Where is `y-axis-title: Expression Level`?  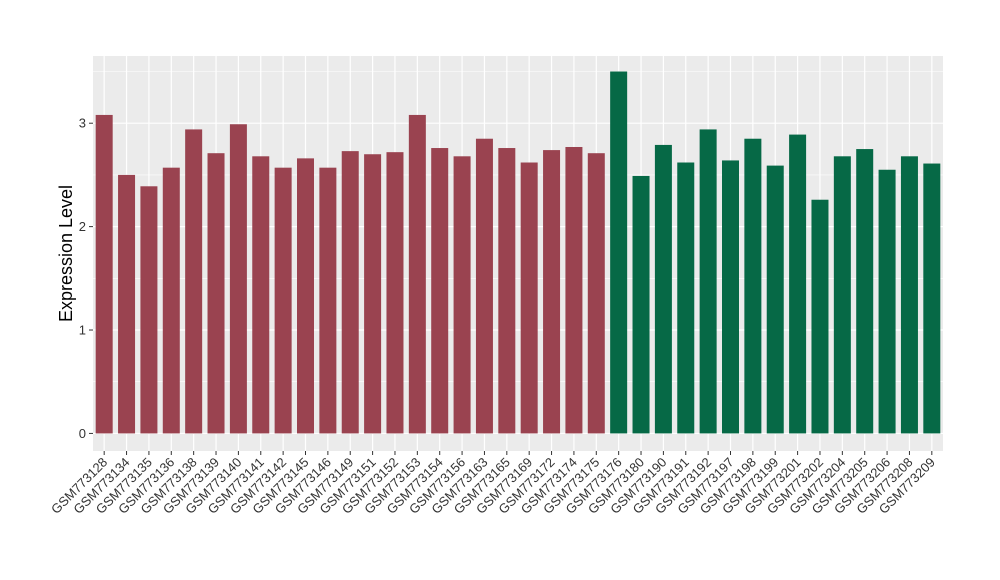
y-axis-title: Expression Level is located at coordinates (66, 253).